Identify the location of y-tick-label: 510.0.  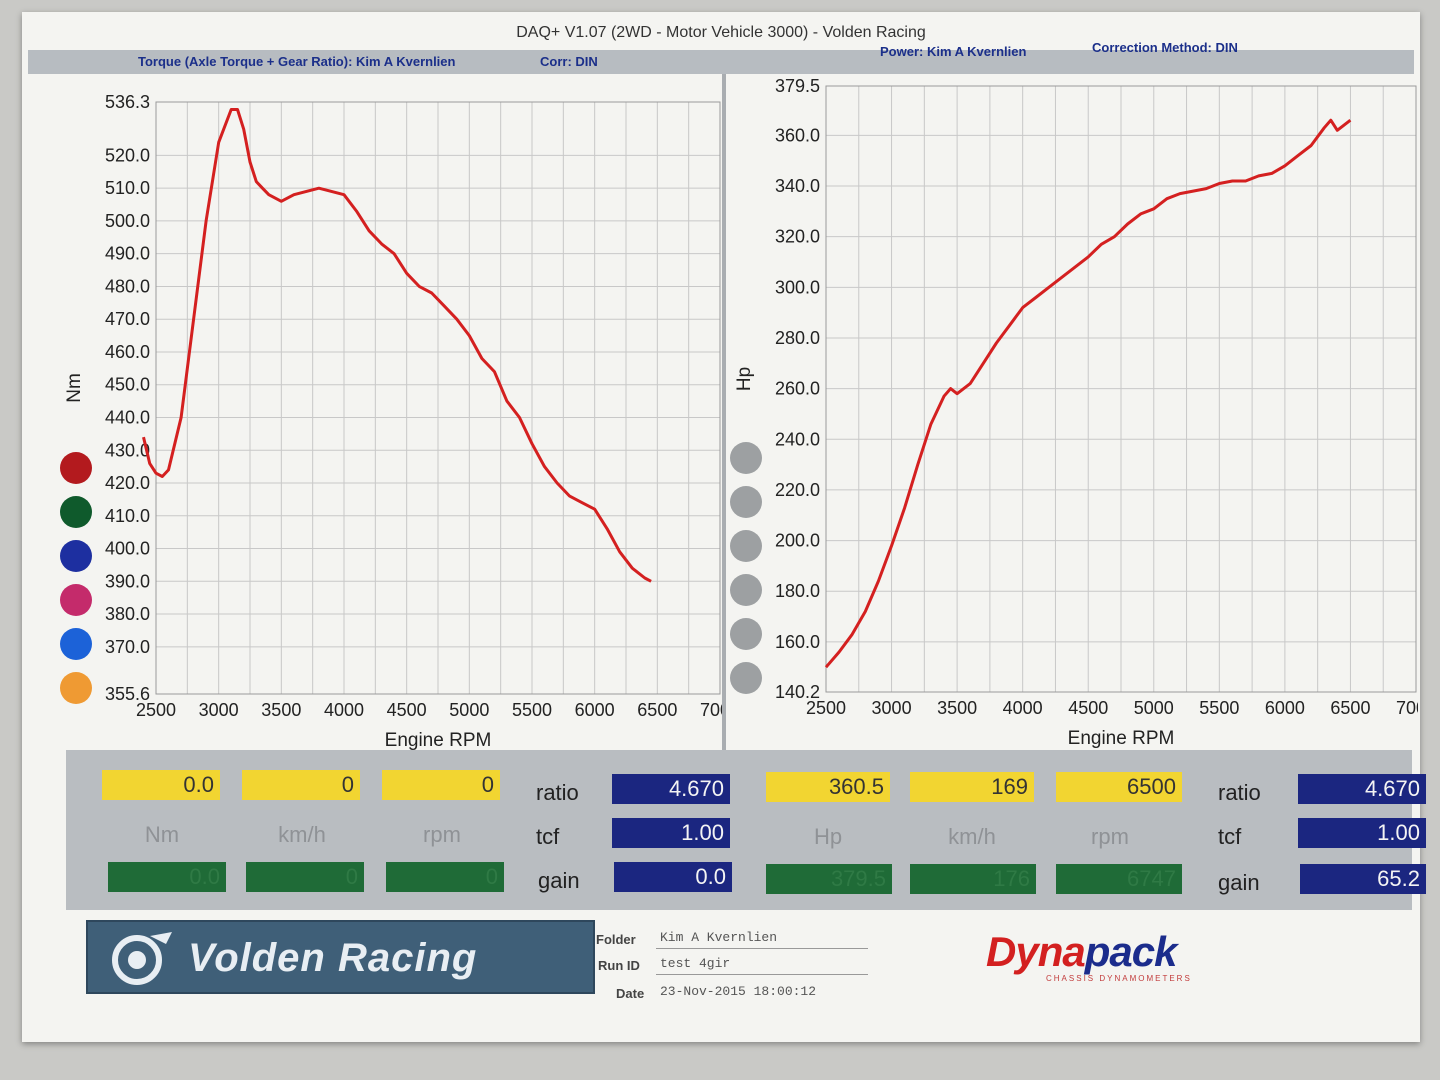
(127, 188).